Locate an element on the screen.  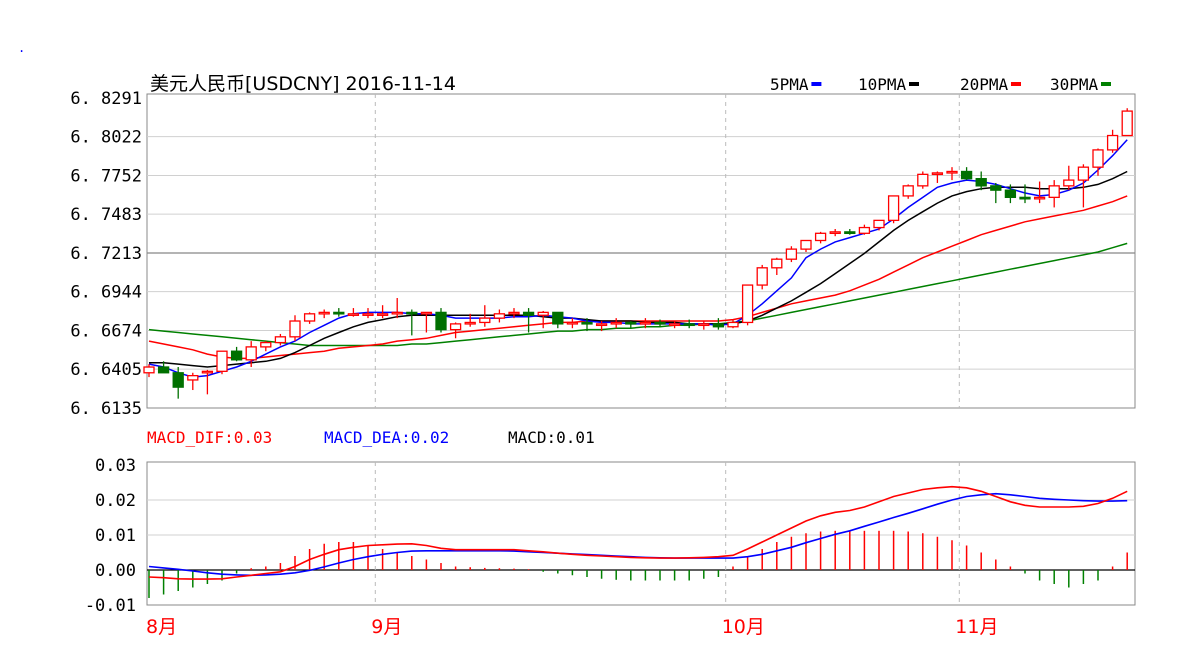
legend: 5PMA 10PMA 20PMA 30PMA is located at coordinates (940, 84).